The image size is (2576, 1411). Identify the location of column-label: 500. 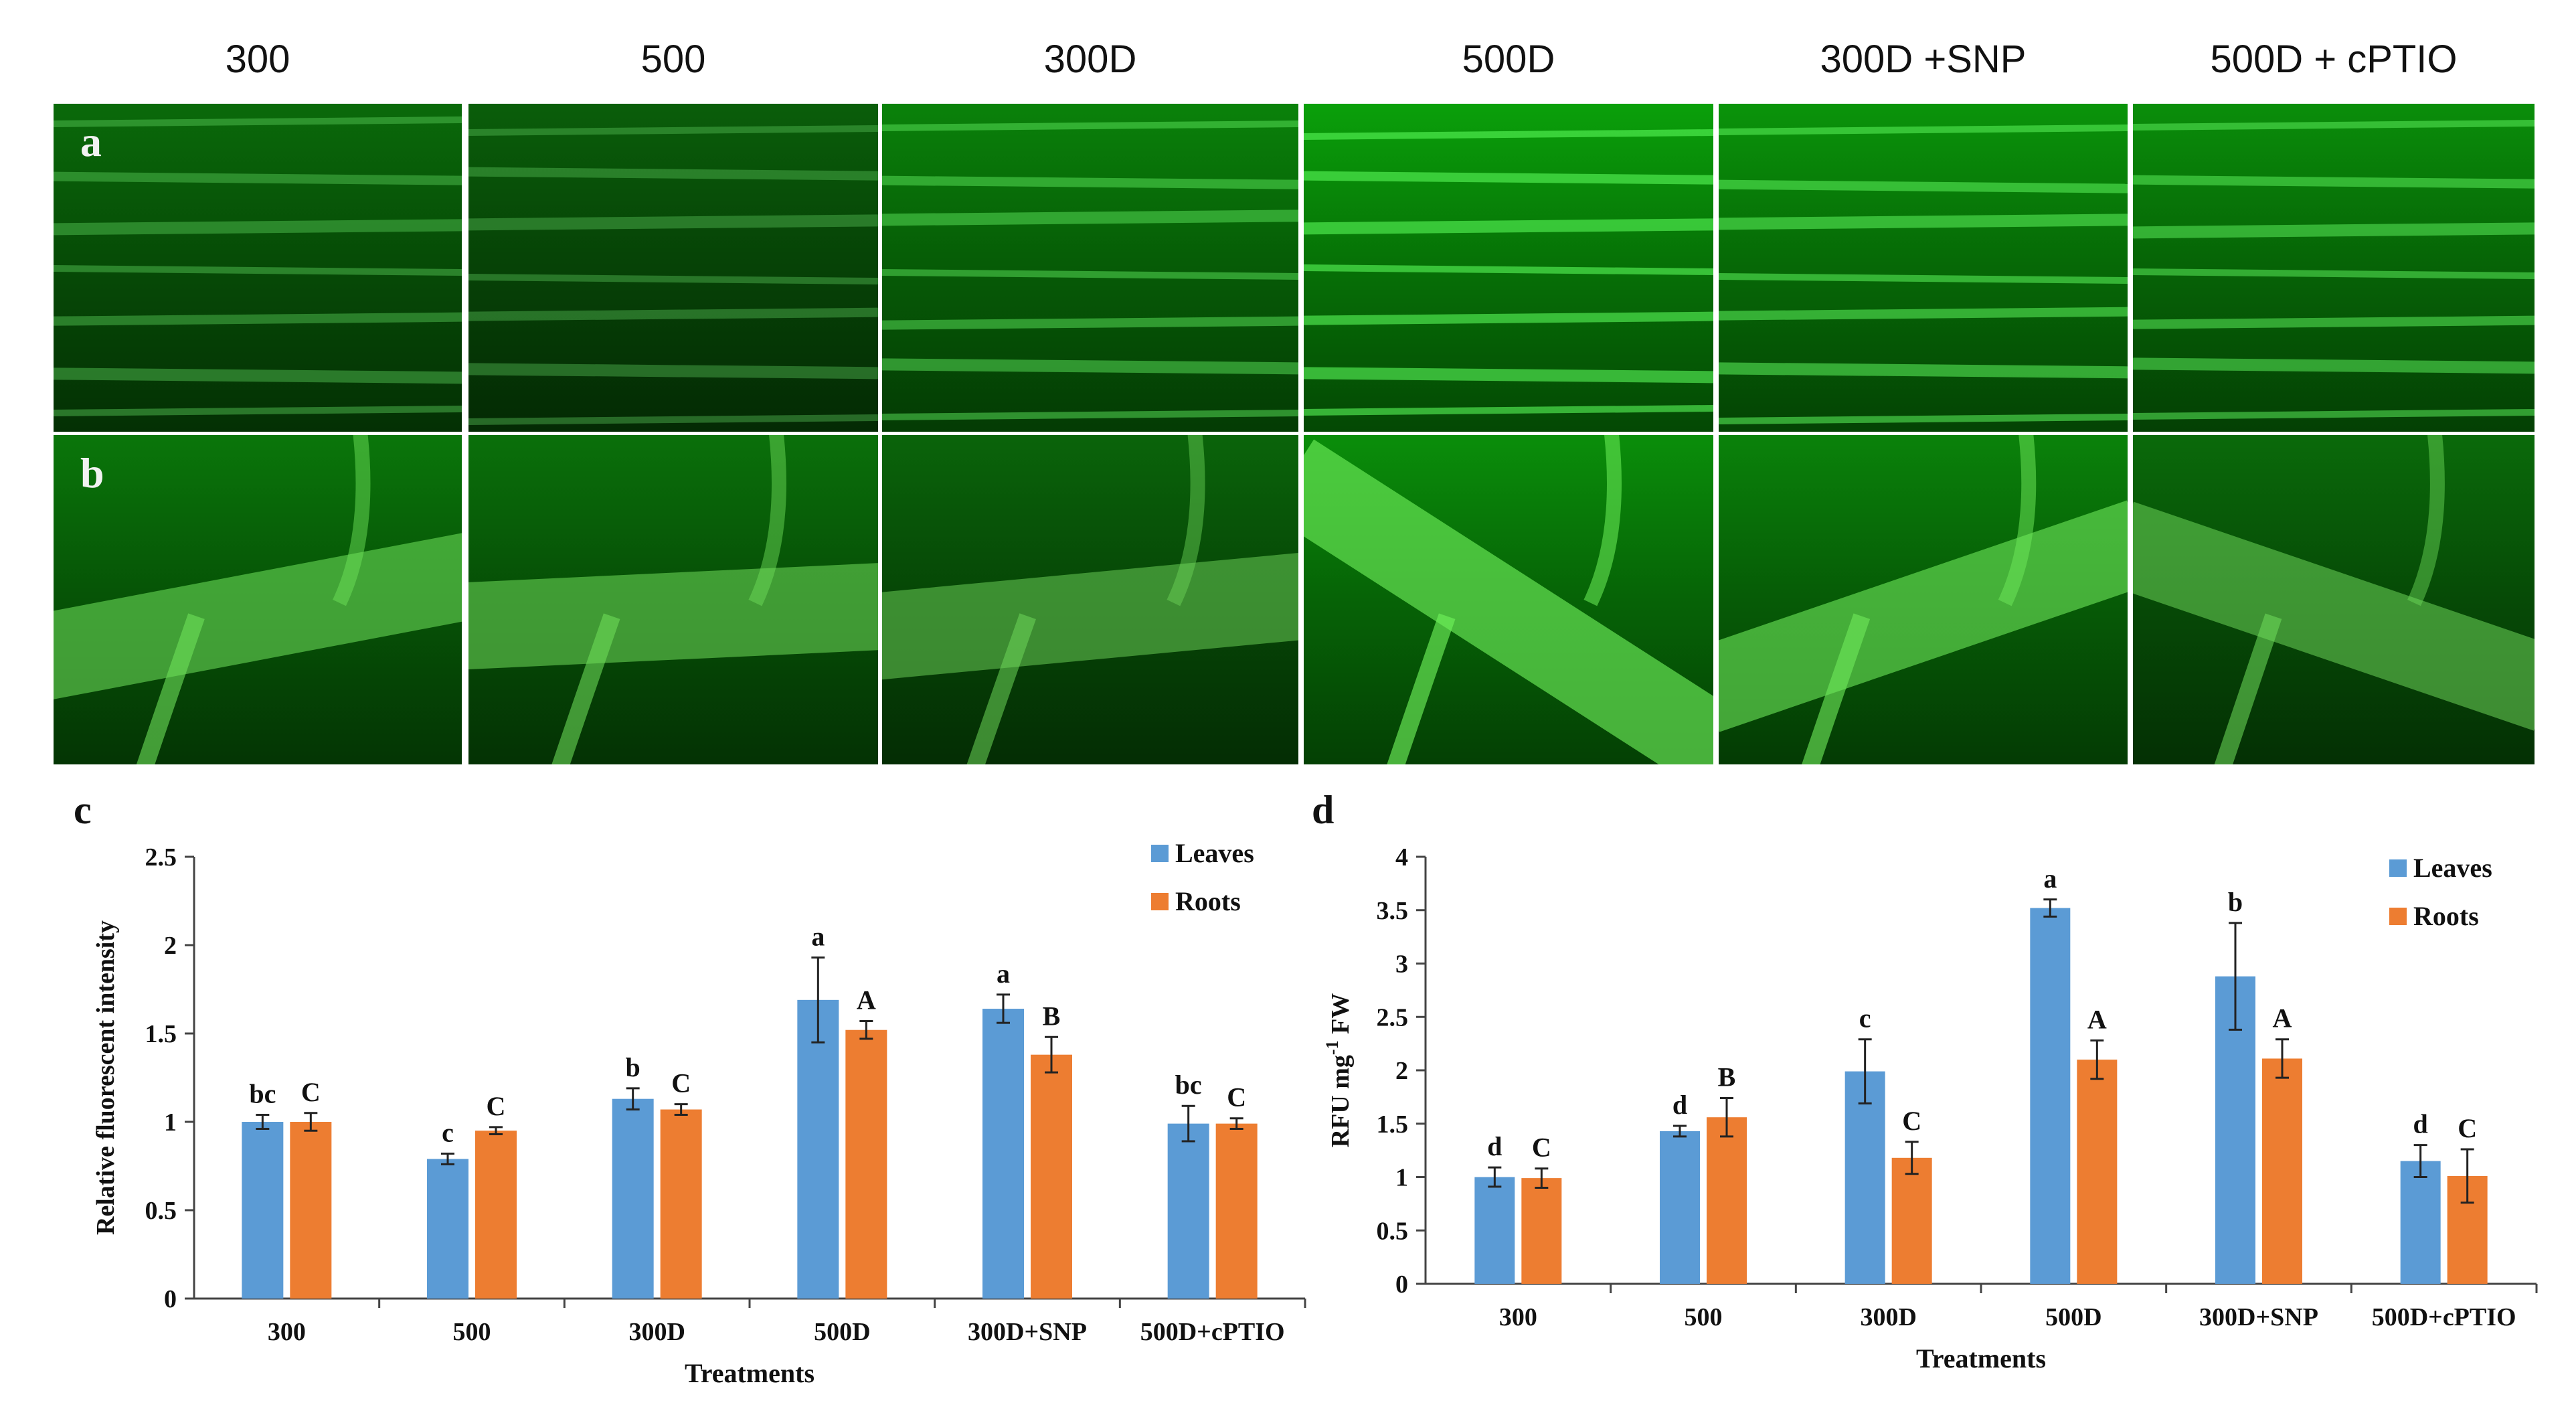
(673, 59).